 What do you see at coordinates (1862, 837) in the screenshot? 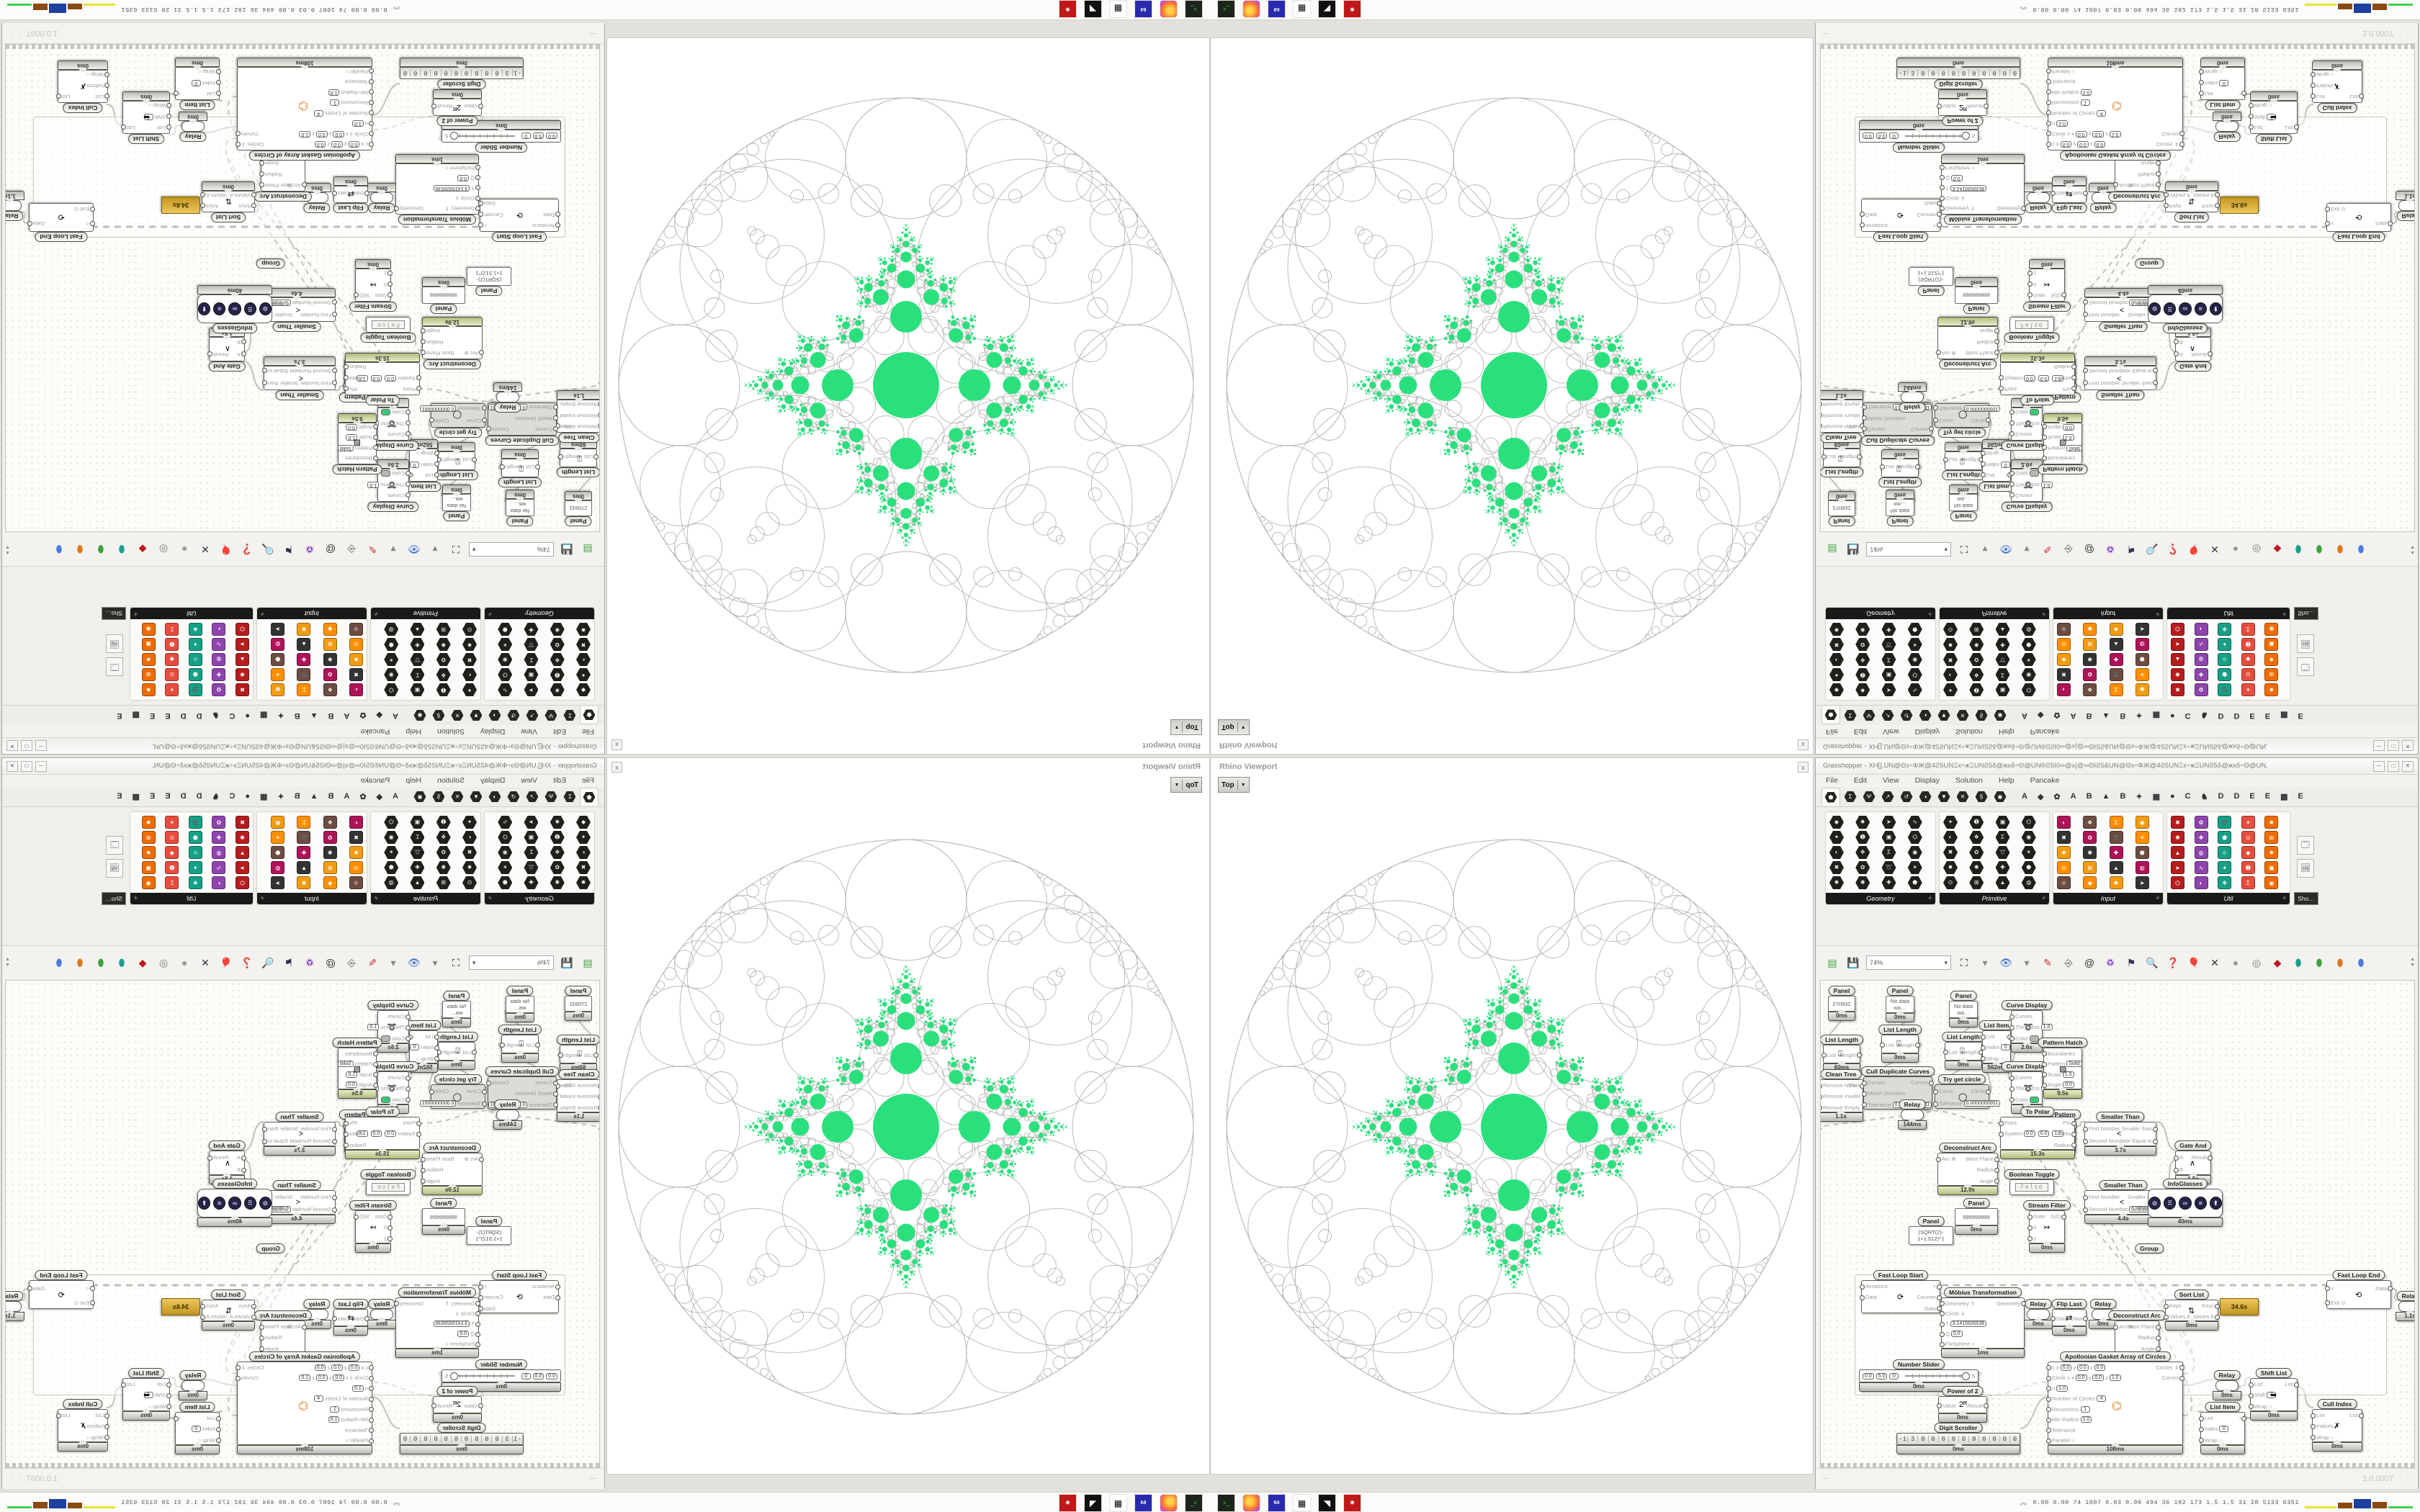
I see `component-icon: ➊` at bounding box center [1862, 837].